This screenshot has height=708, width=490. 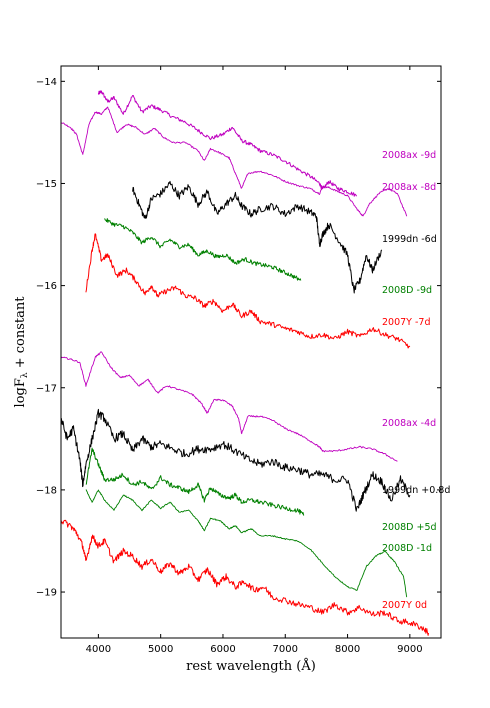 What do you see at coordinates (46, 388) in the screenshot?
I see `y-tick-label: −17` at bounding box center [46, 388].